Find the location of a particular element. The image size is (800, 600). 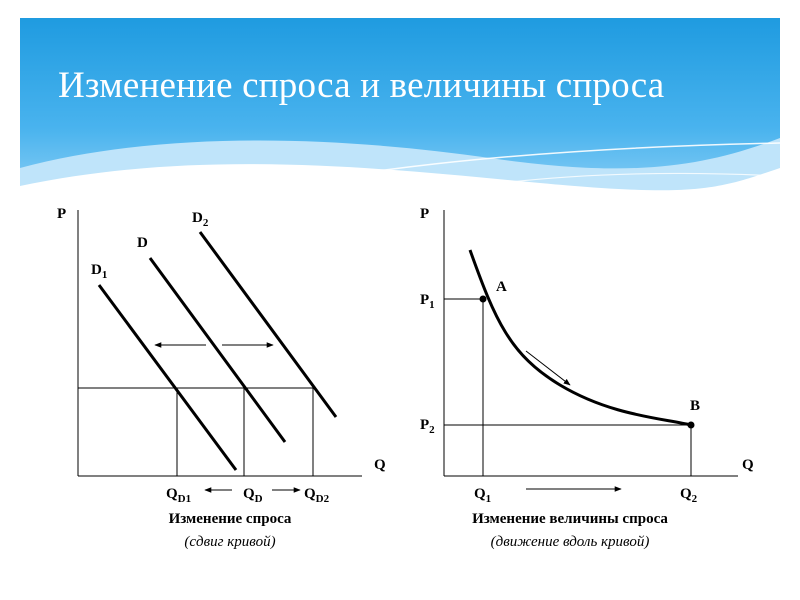

label-p2: P2 is located at coordinates (427, 426).